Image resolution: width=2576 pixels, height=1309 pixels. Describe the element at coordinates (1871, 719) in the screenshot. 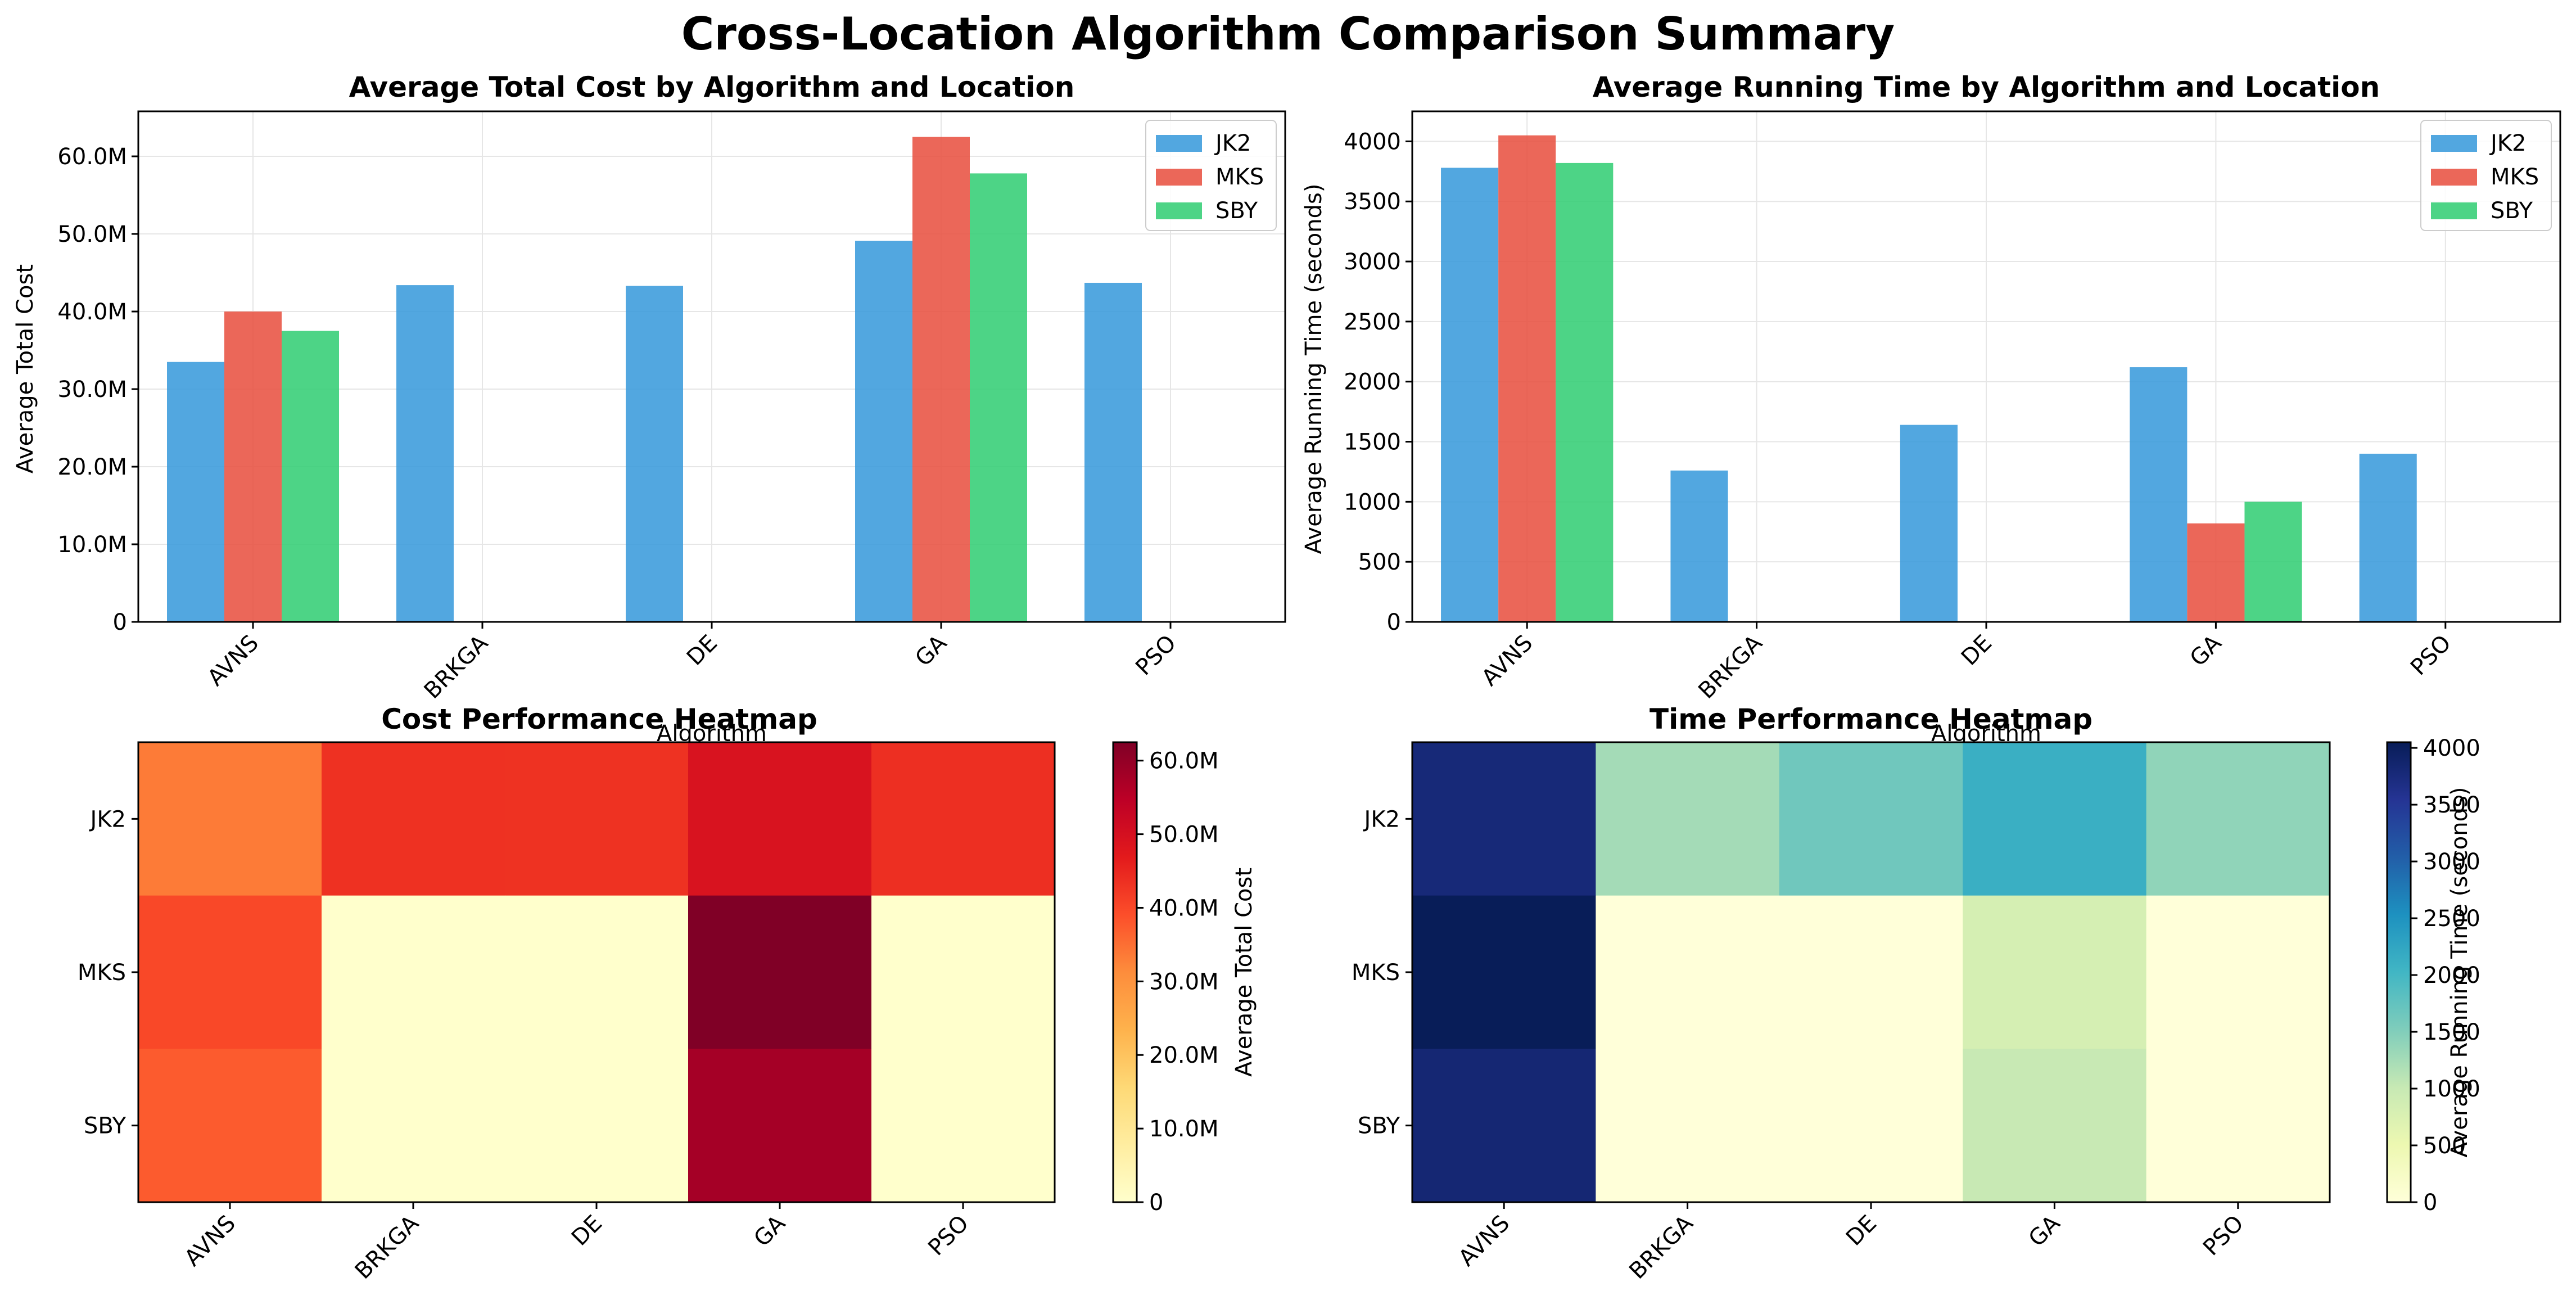

I see `time-heatmap-title: Time Performance Heatmap` at that location.